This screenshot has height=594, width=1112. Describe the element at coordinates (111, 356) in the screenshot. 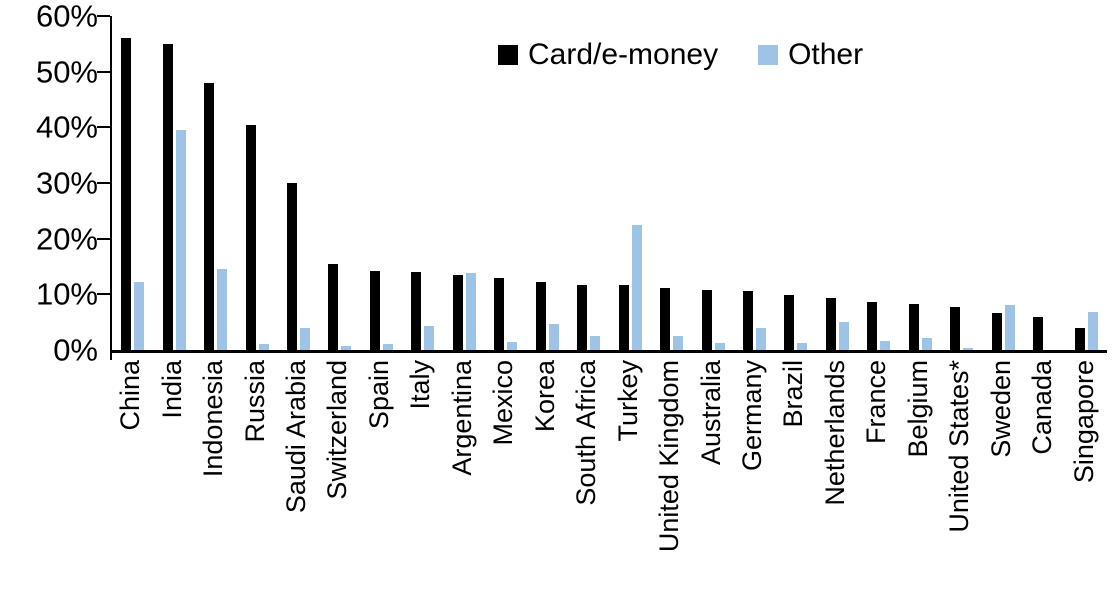

I see `x-axis-origin-tick` at that location.